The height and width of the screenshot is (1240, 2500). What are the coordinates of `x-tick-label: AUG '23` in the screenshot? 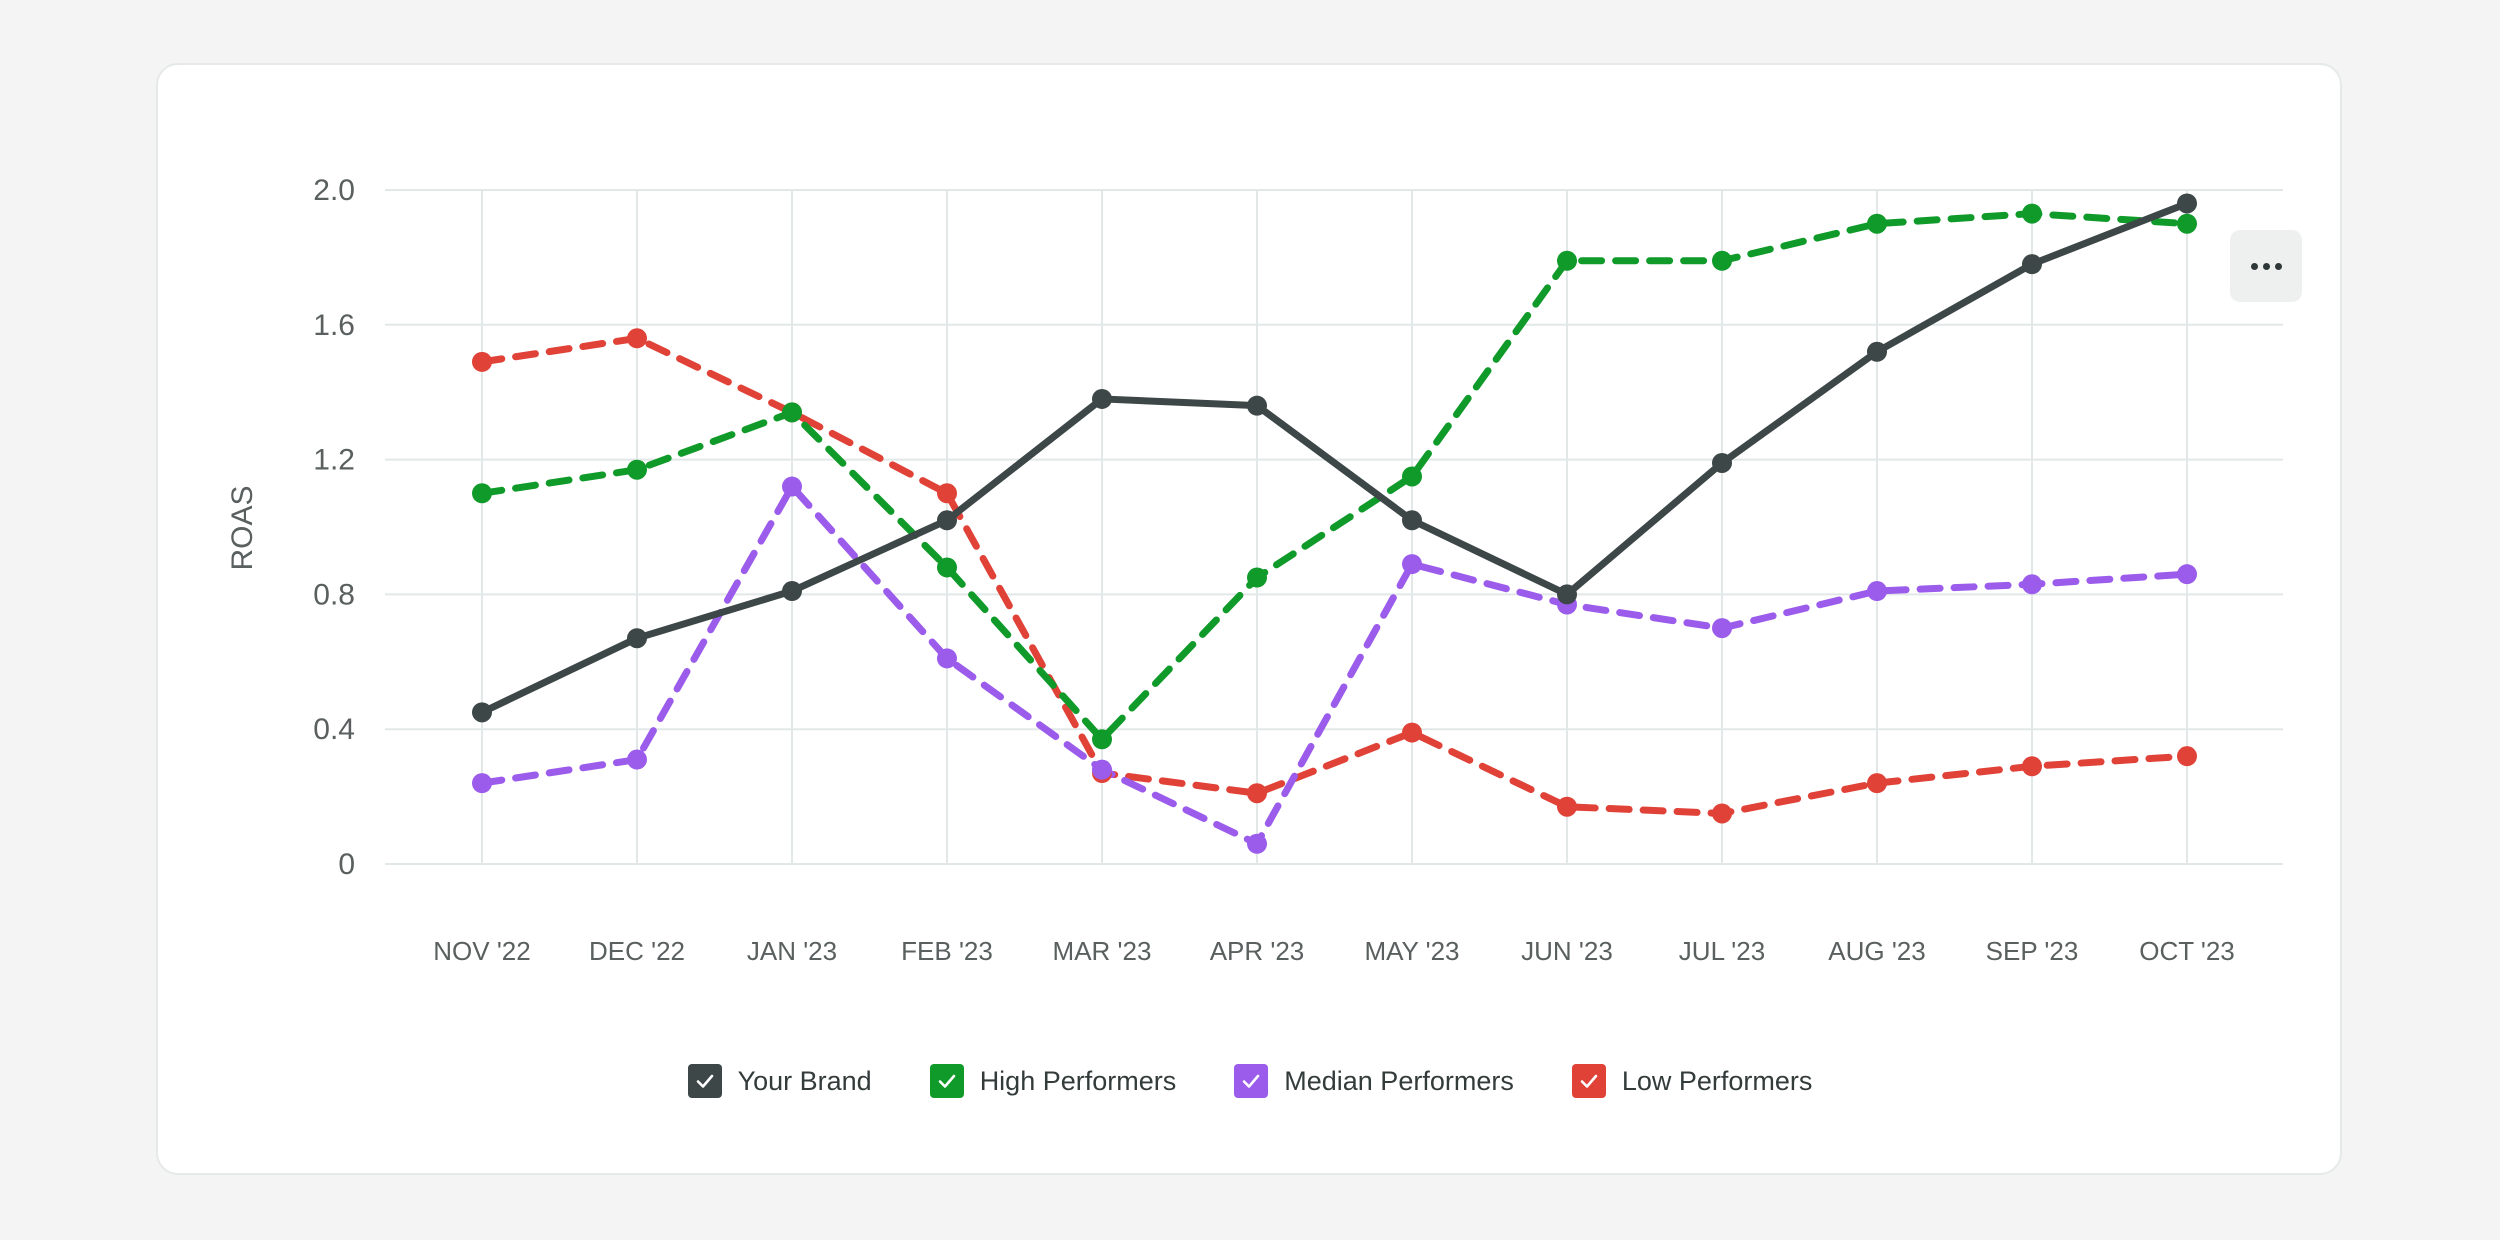 It's located at (1876, 951).